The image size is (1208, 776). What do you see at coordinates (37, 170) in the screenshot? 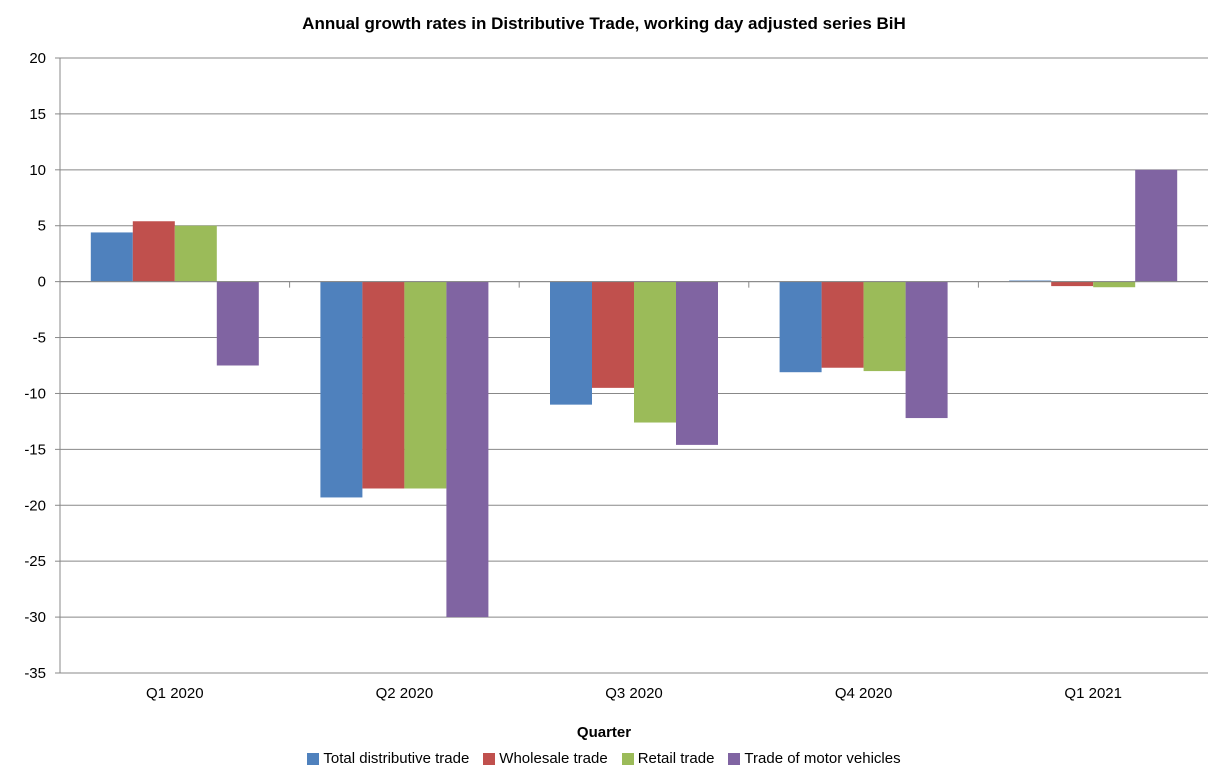
I see `y-tick-label: 10` at bounding box center [37, 170].